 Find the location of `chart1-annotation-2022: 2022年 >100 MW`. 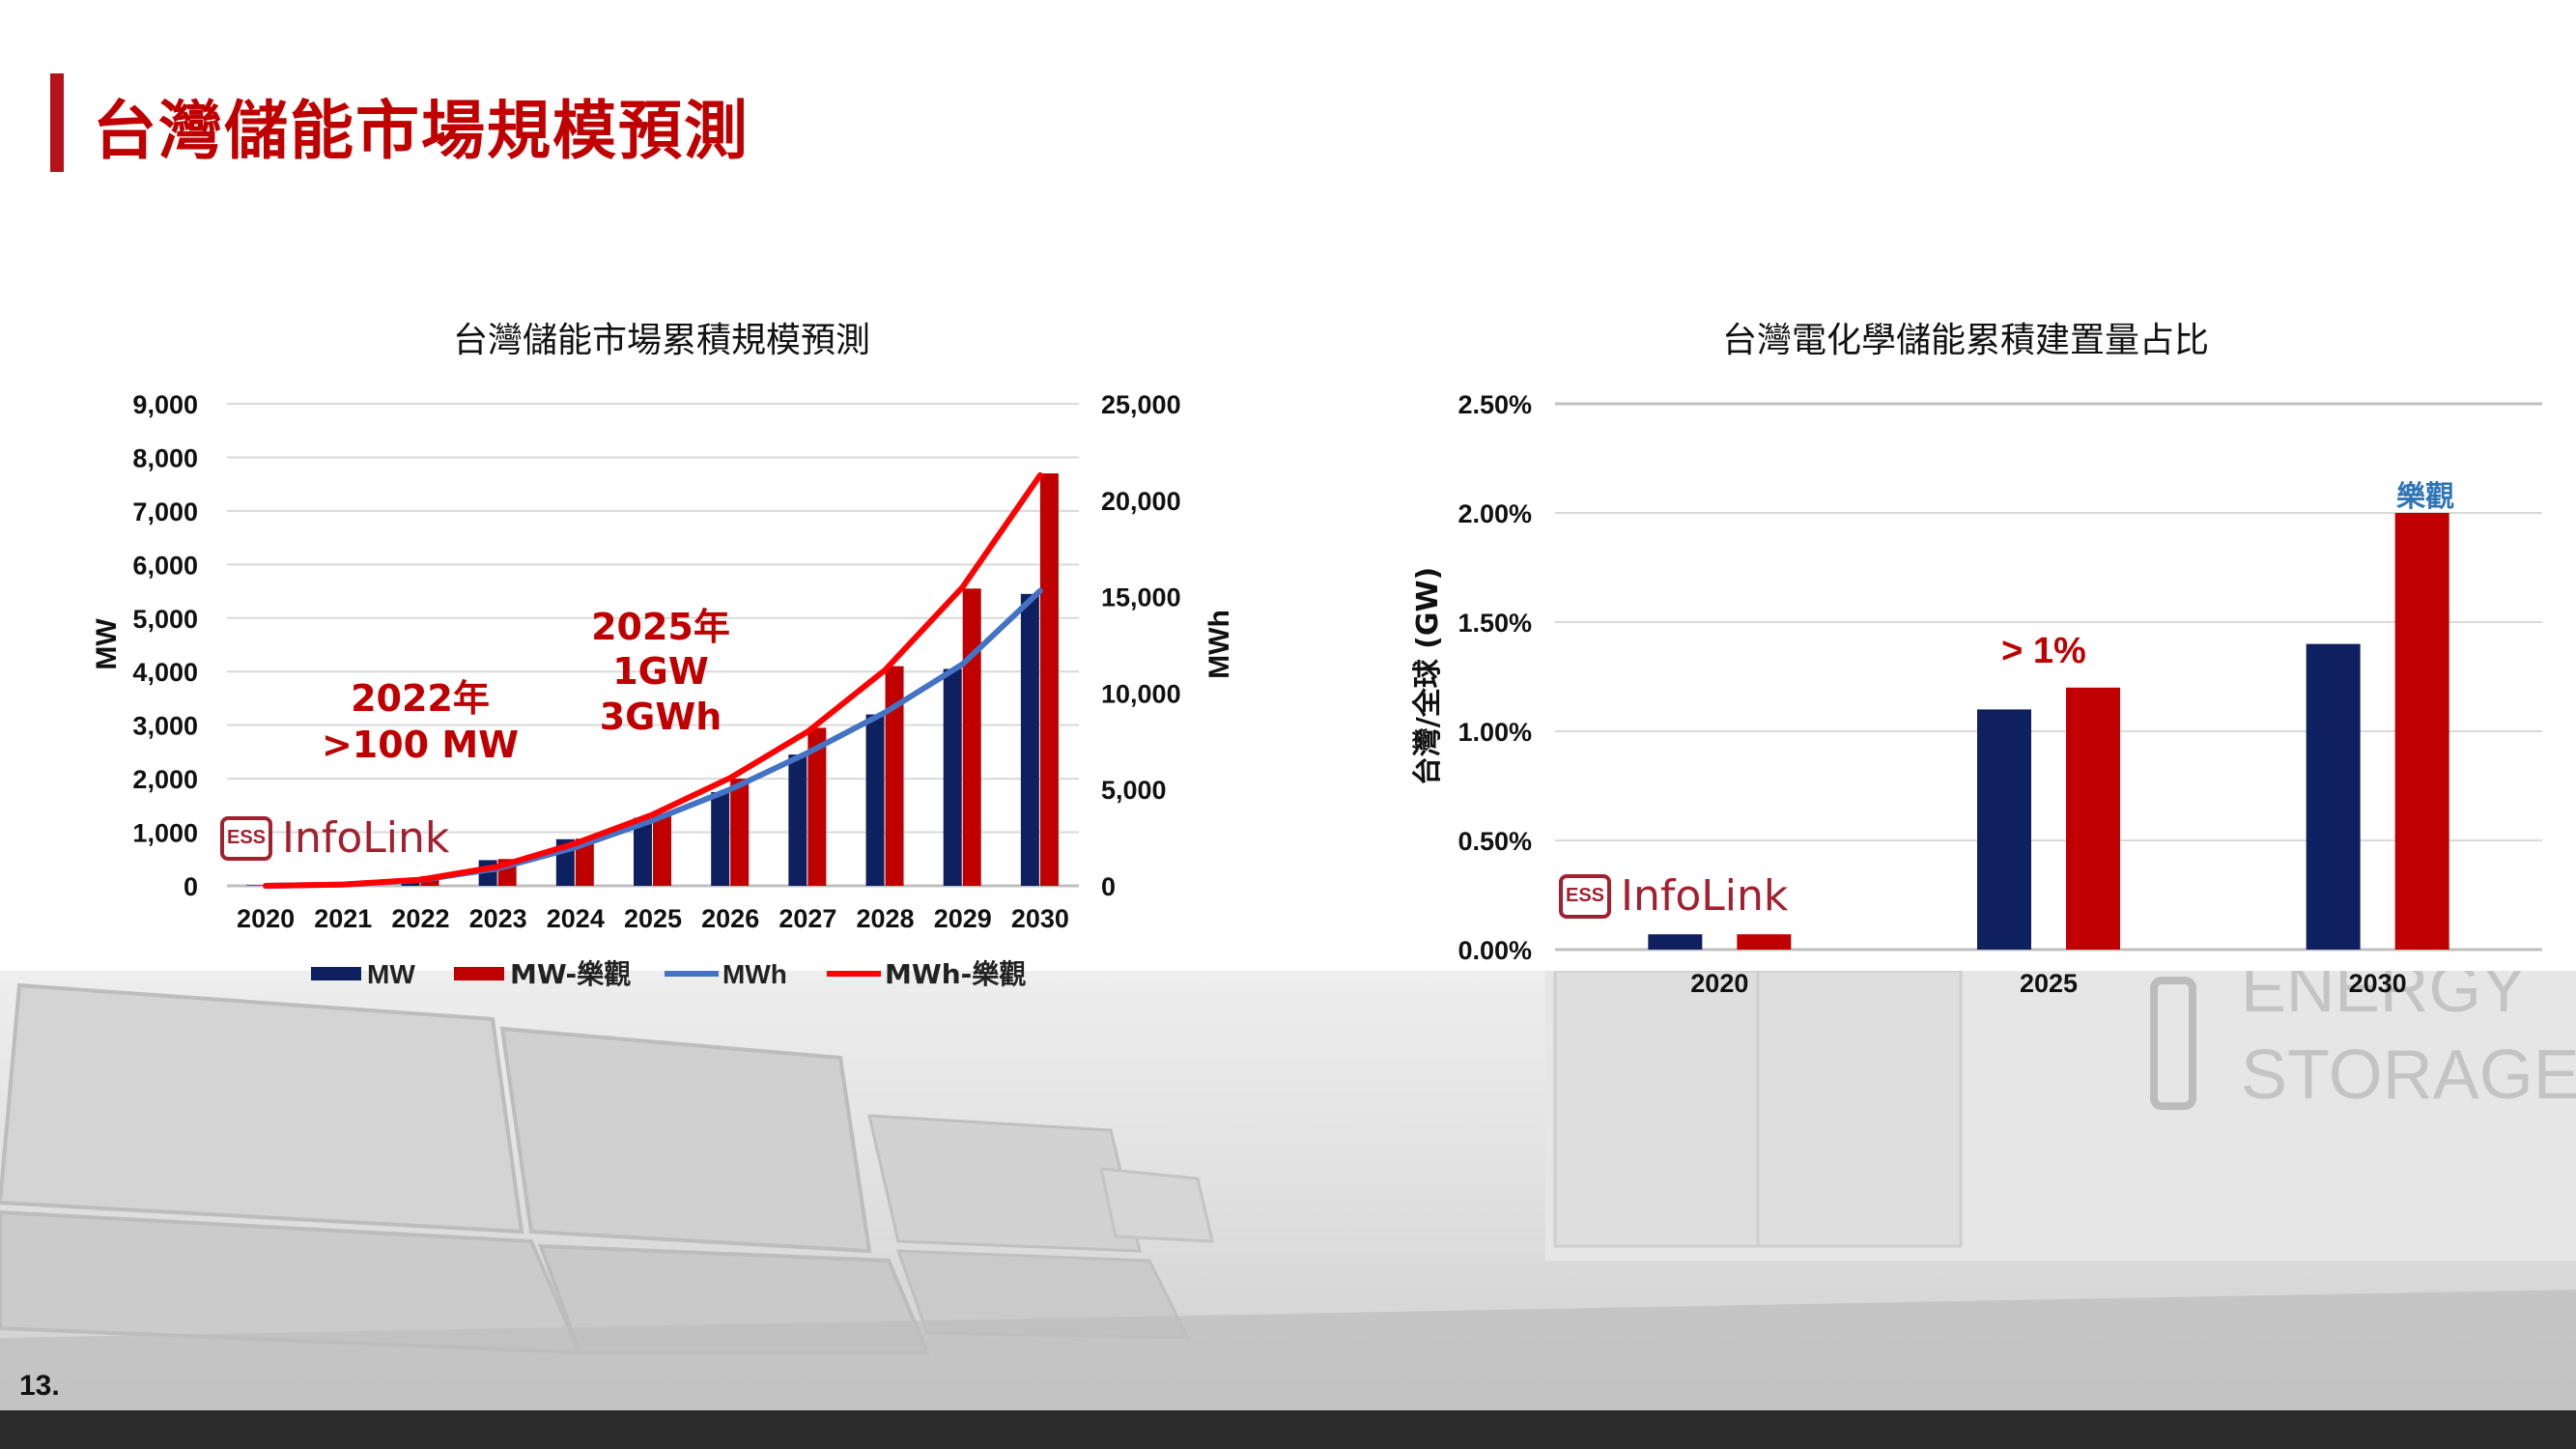

chart1-annotation-2022: 2022年 >100 MW is located at coordinates (420, 721).